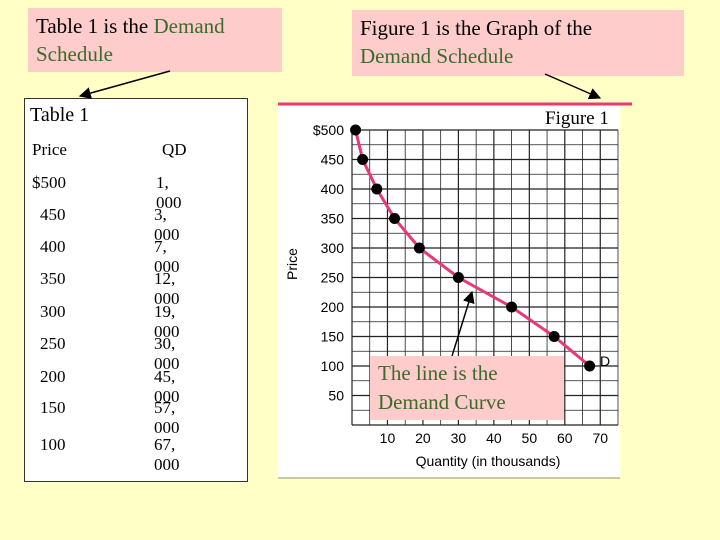 The height and width of the screenshot is (540, 720). Describe the element at coordinates (167, 321) in the screenshot. I see `table-cell-qd: 19, 000` at that location.